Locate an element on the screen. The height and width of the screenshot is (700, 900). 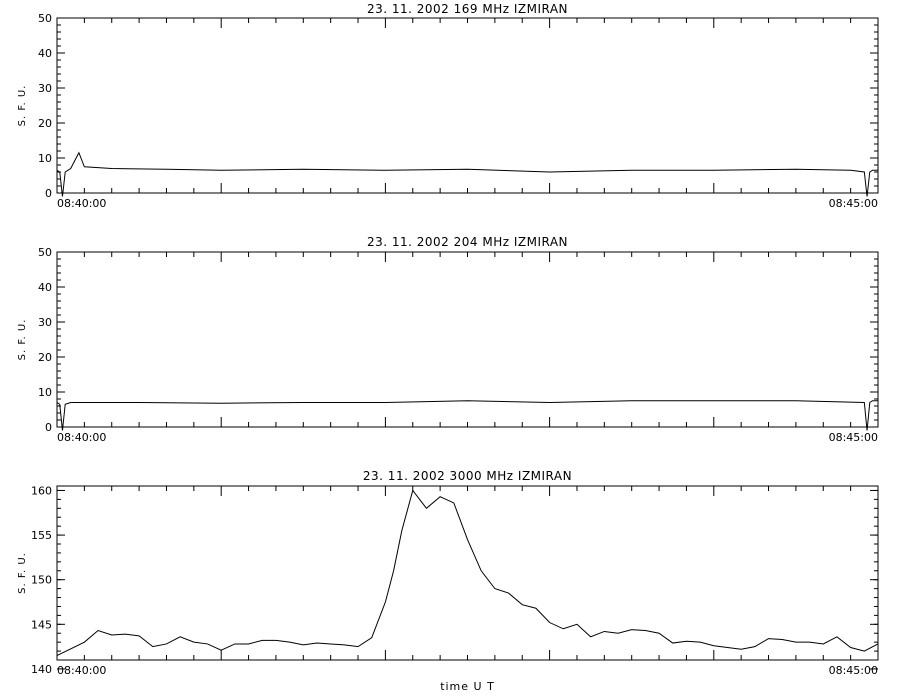
panel-1-ytick-label: 10 is located at coordinates (45, 158).